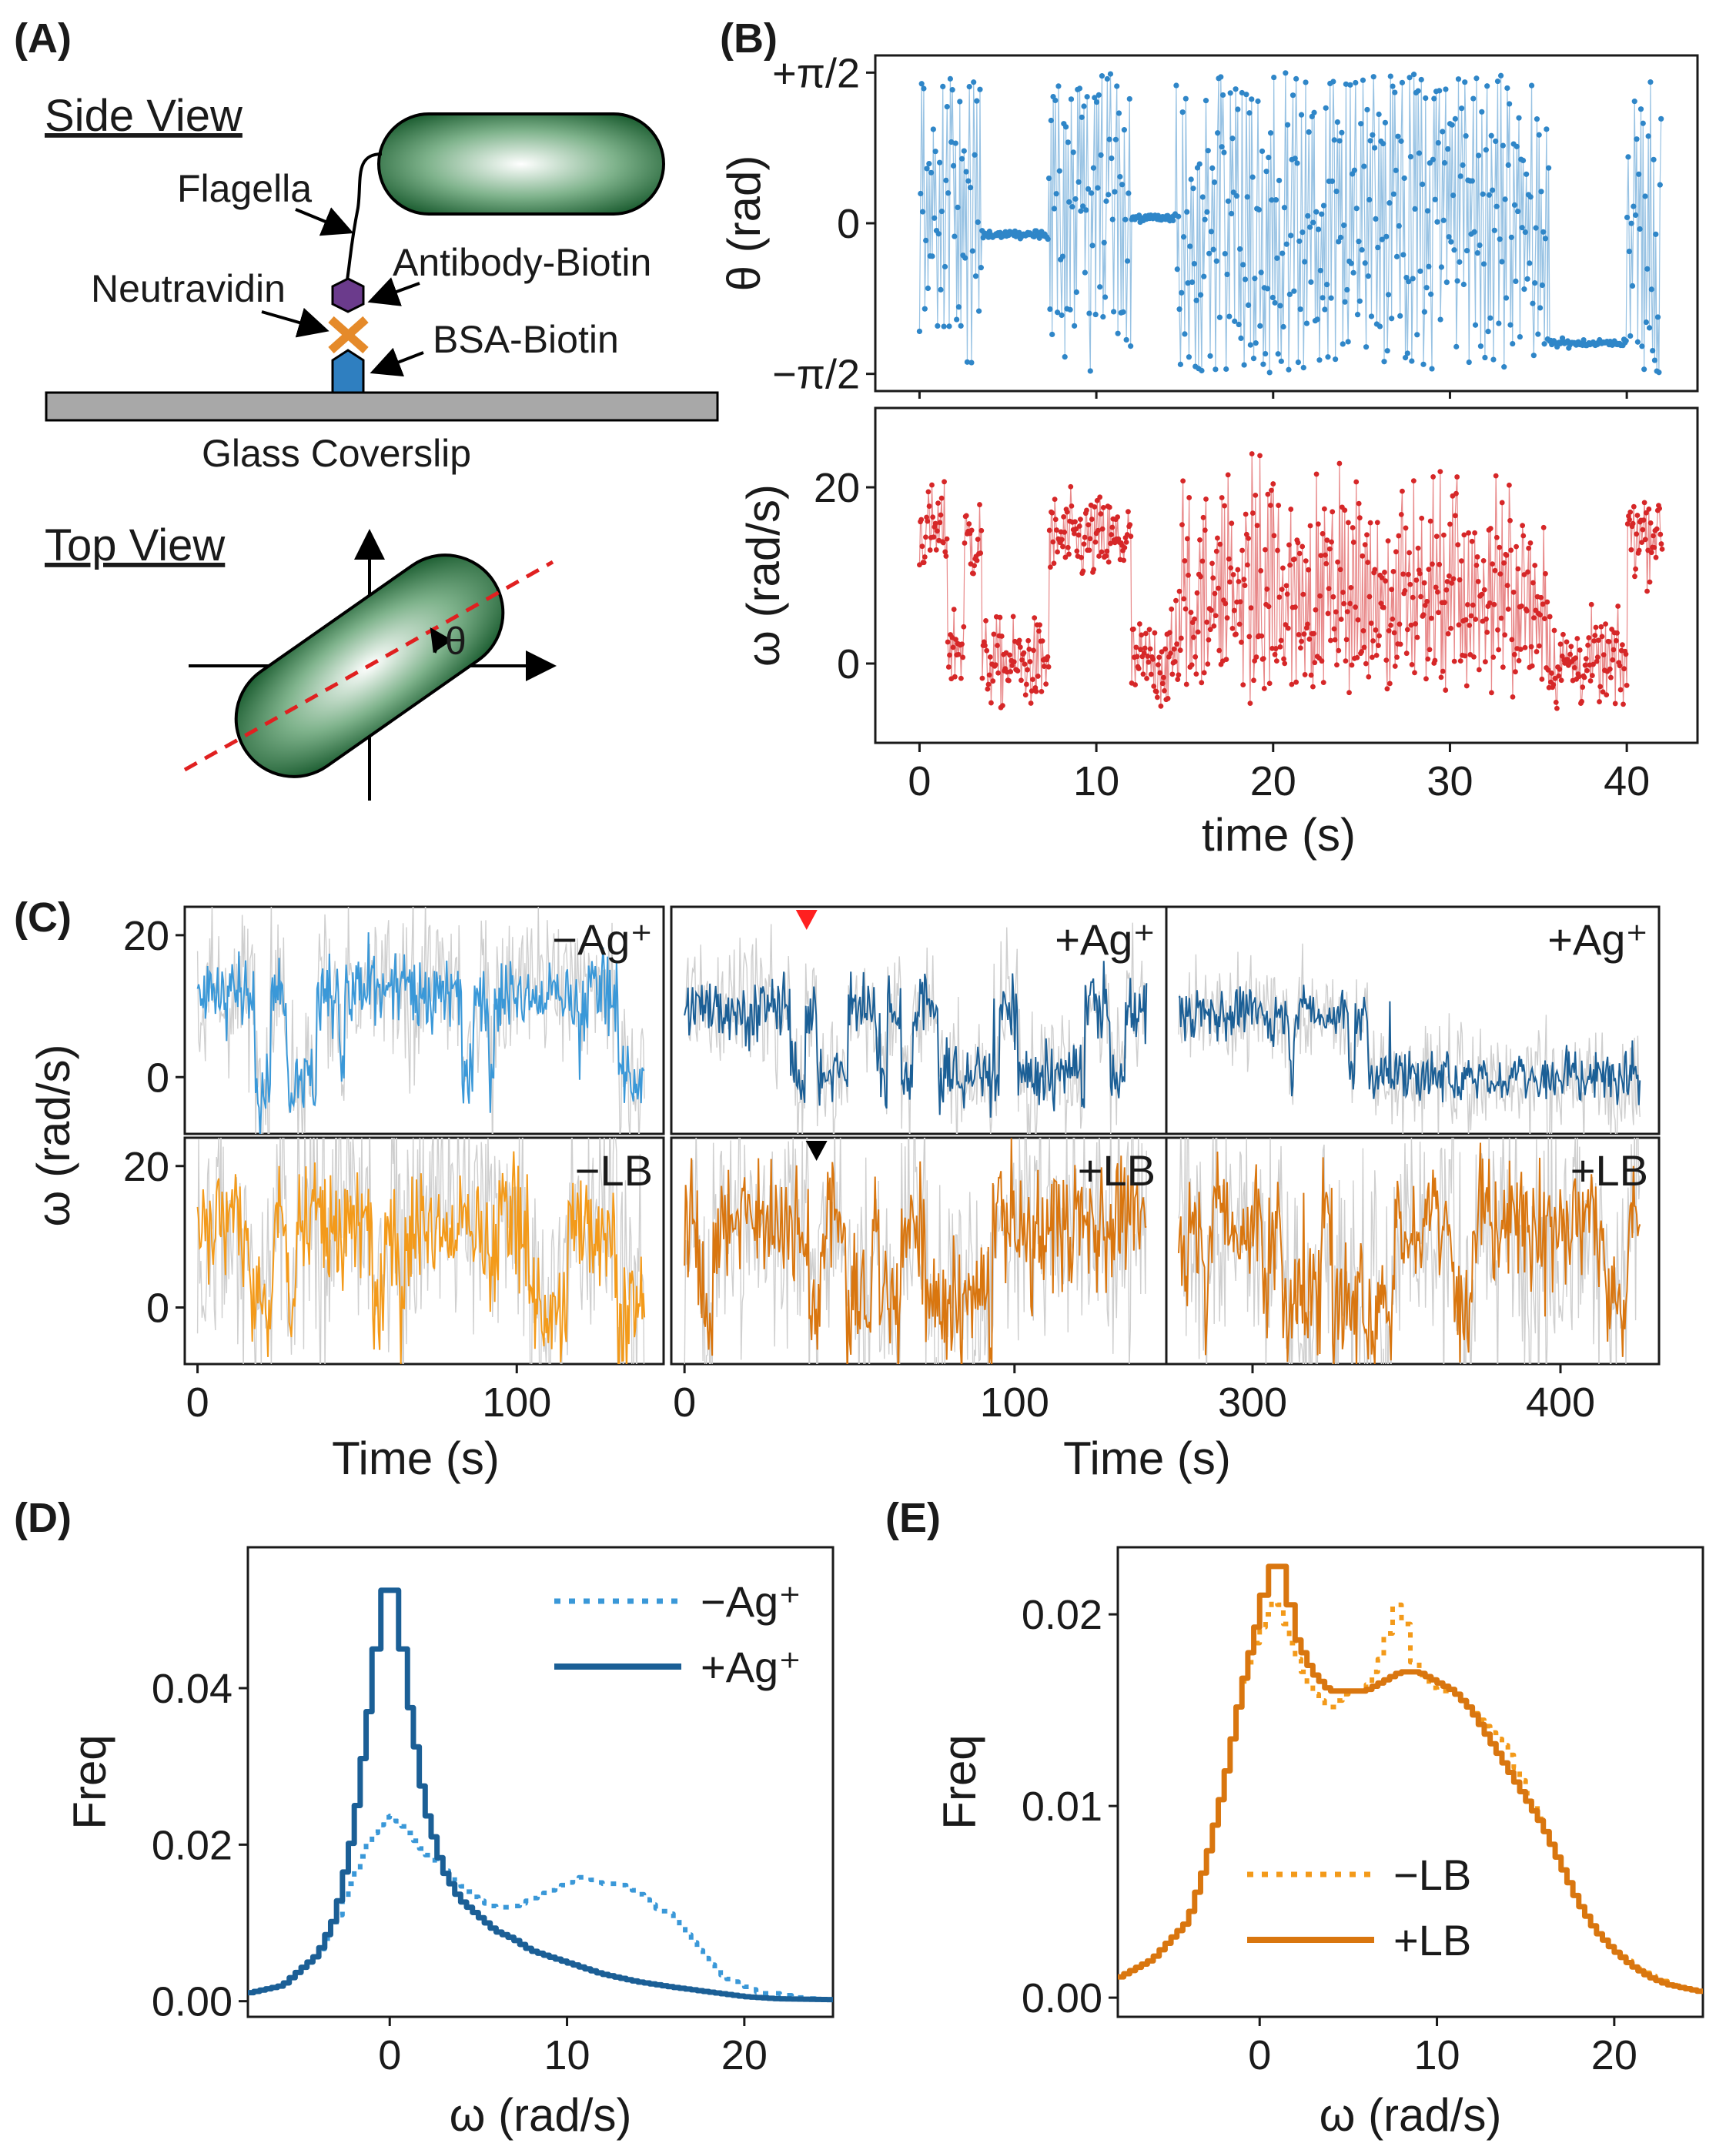 The height and width of the screenshot is (2150, 1736). What do you see at coordinates (1147, 1459) in the screenshot?
I see `c-xlabel-right: Time (s)` at bounding box center [1147, 1459].